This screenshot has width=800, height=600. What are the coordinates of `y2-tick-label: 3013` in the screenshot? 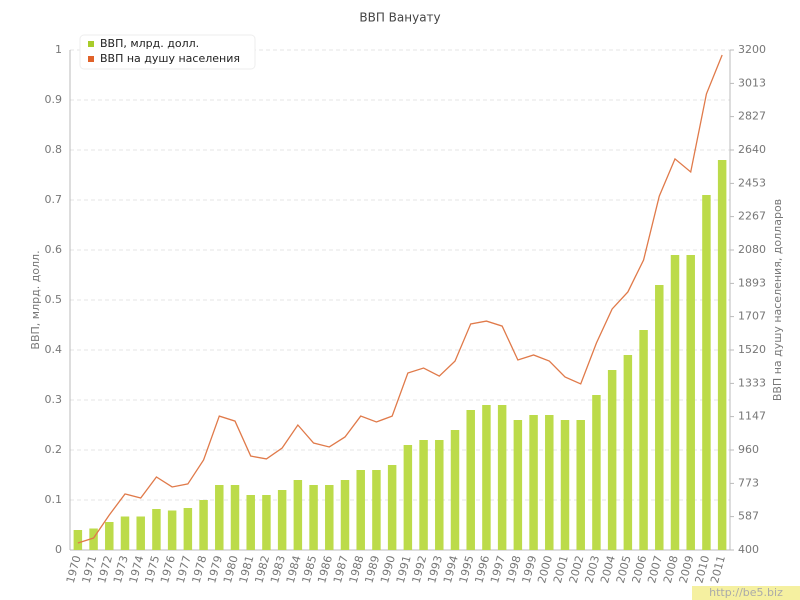 It's located at (752, 82).